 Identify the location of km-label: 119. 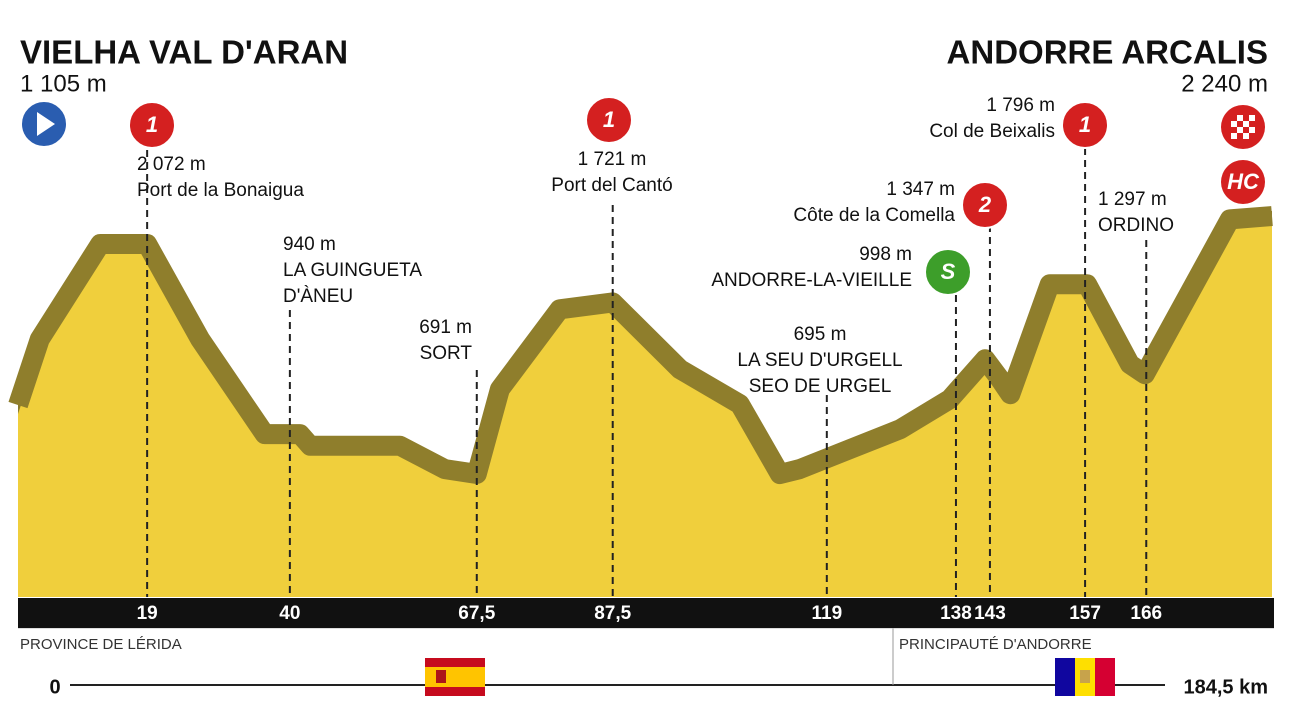
(826, 613).